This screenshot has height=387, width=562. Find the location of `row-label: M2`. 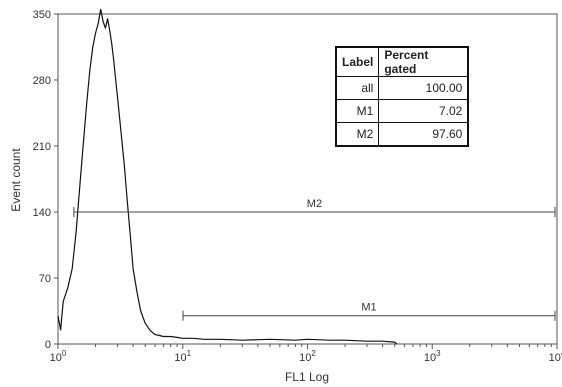

row-label: M2 is located at coordinates (357, 134).